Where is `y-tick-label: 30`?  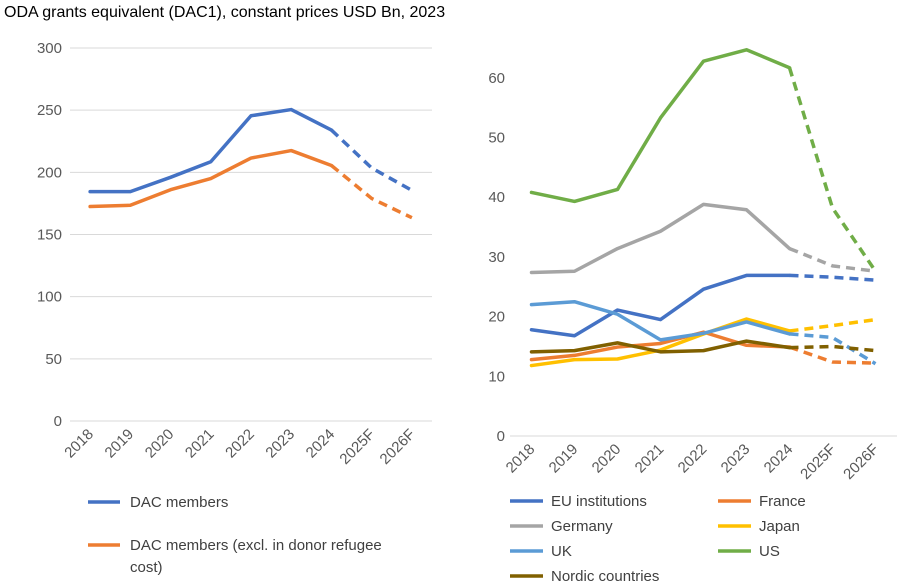
y-tick-label: 30 is located at coordinates (496, 257).